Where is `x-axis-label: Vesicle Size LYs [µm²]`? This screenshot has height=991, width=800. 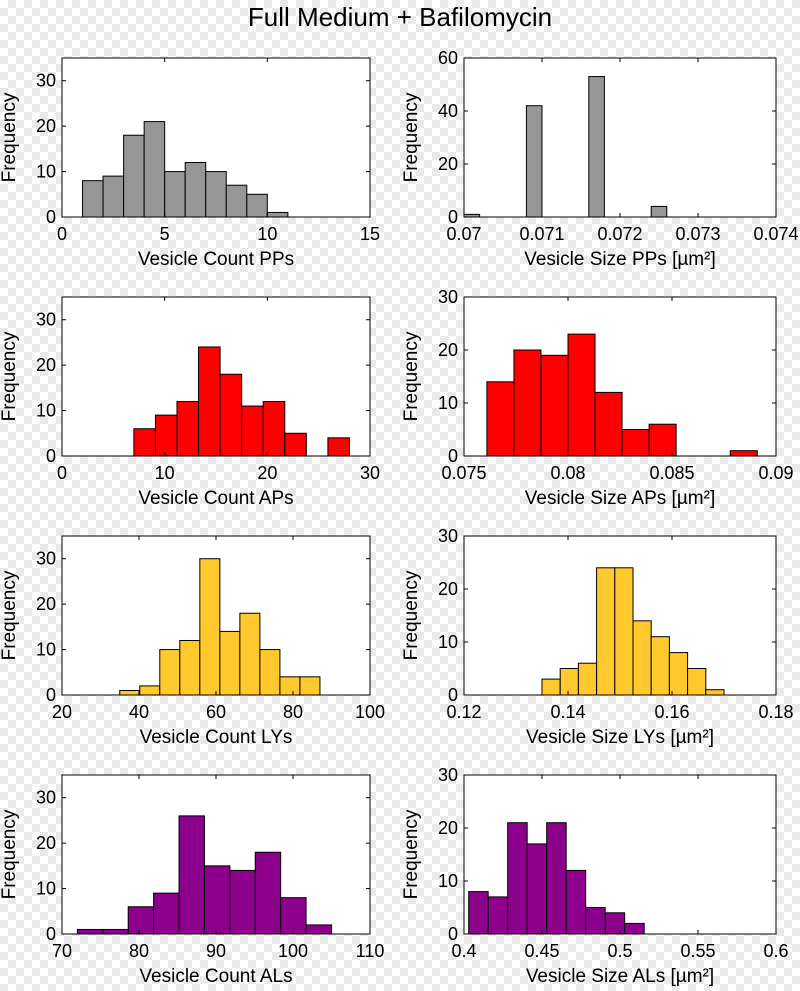 x-axis-label: Vesicle Size LYs [µm²] is located at coordinates (620, 737).